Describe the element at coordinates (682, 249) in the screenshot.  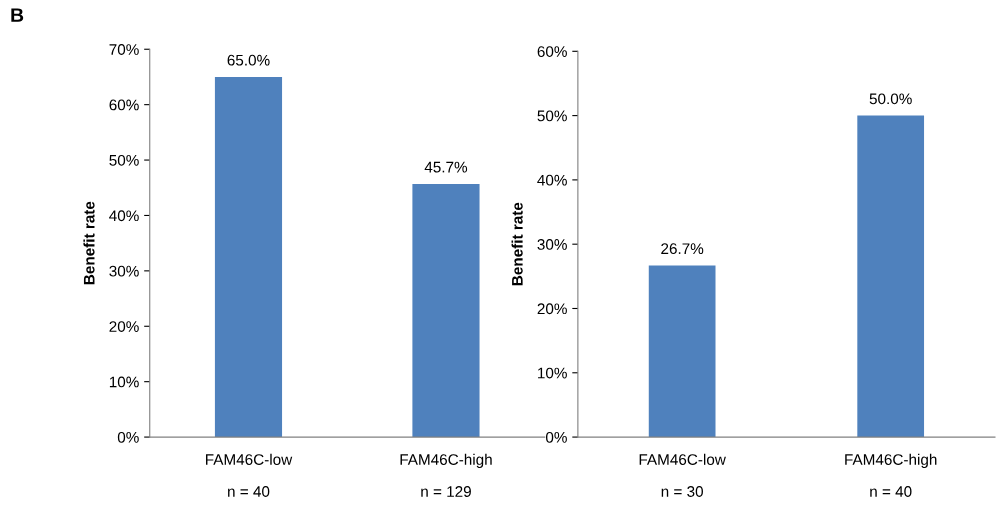
I see `data-label: 26.7%` at that location.